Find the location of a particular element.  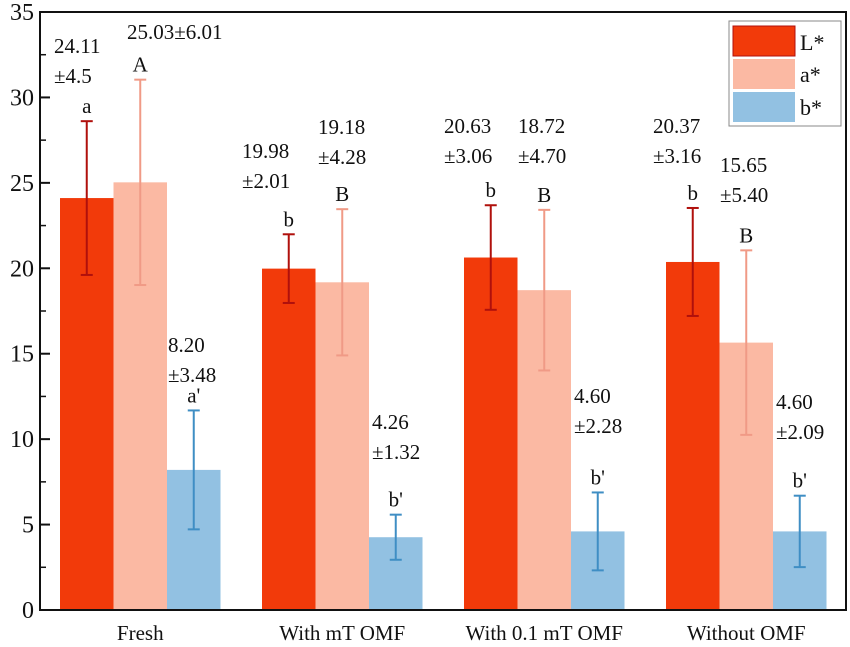

value-label: 19.98 is located at coordinates (265, 151).